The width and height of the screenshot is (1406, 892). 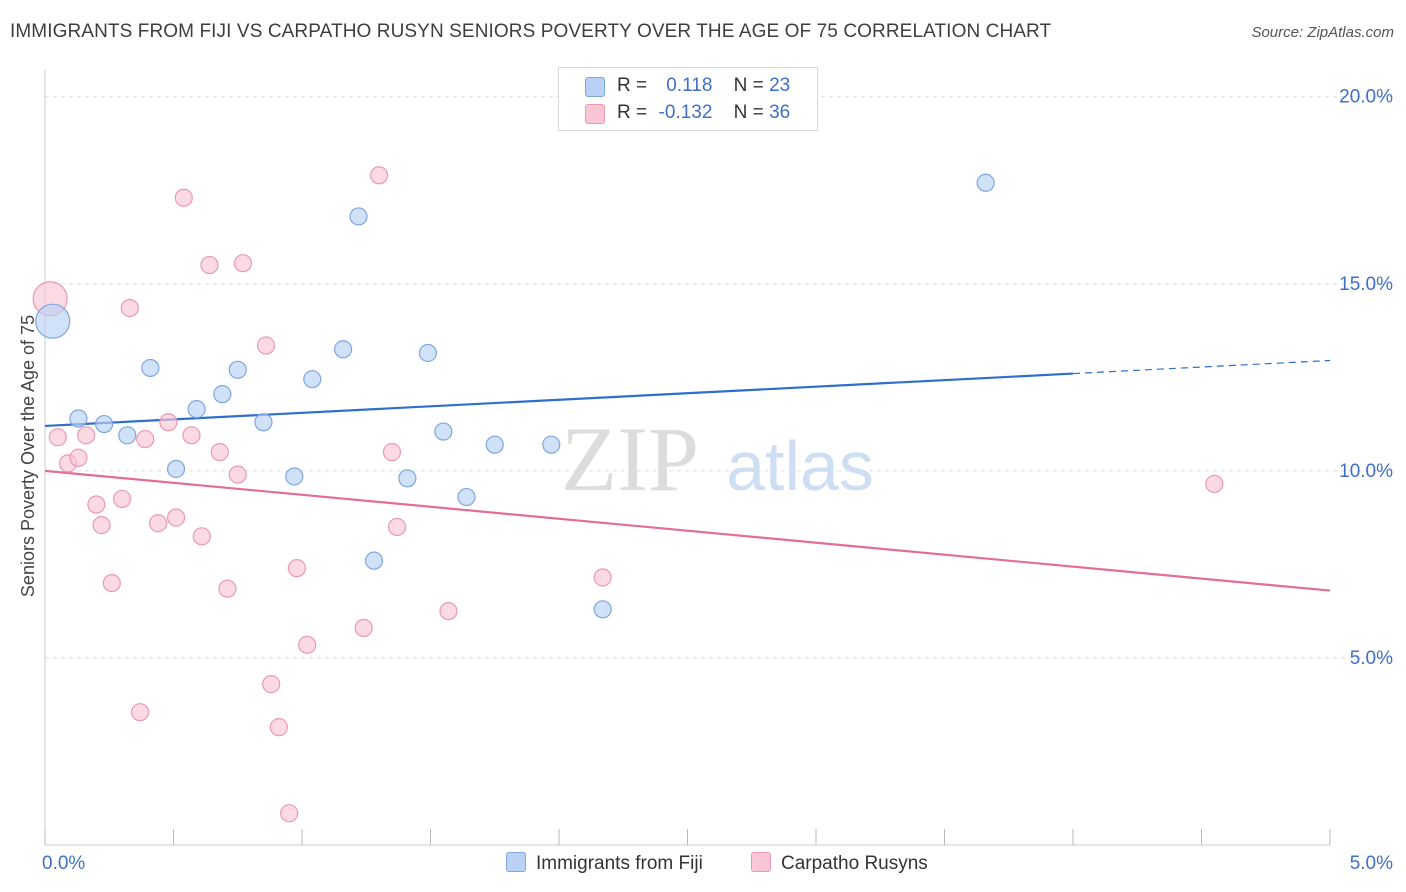 I want to click on legend-rusyn-n-value: 36, so click(x=780, y=112).